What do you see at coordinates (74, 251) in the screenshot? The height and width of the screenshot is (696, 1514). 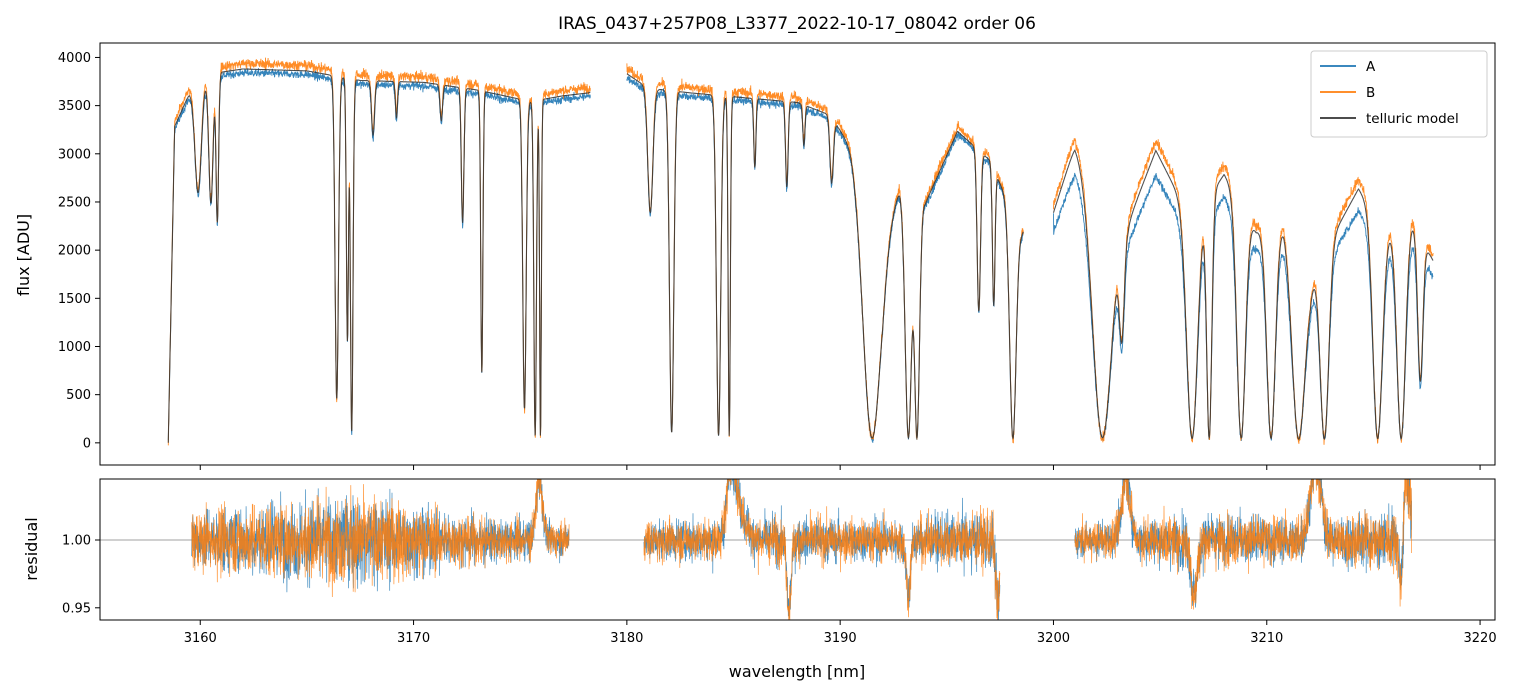 I see `flux-y-tick-label: 2000` at bounding box center [74, 251].